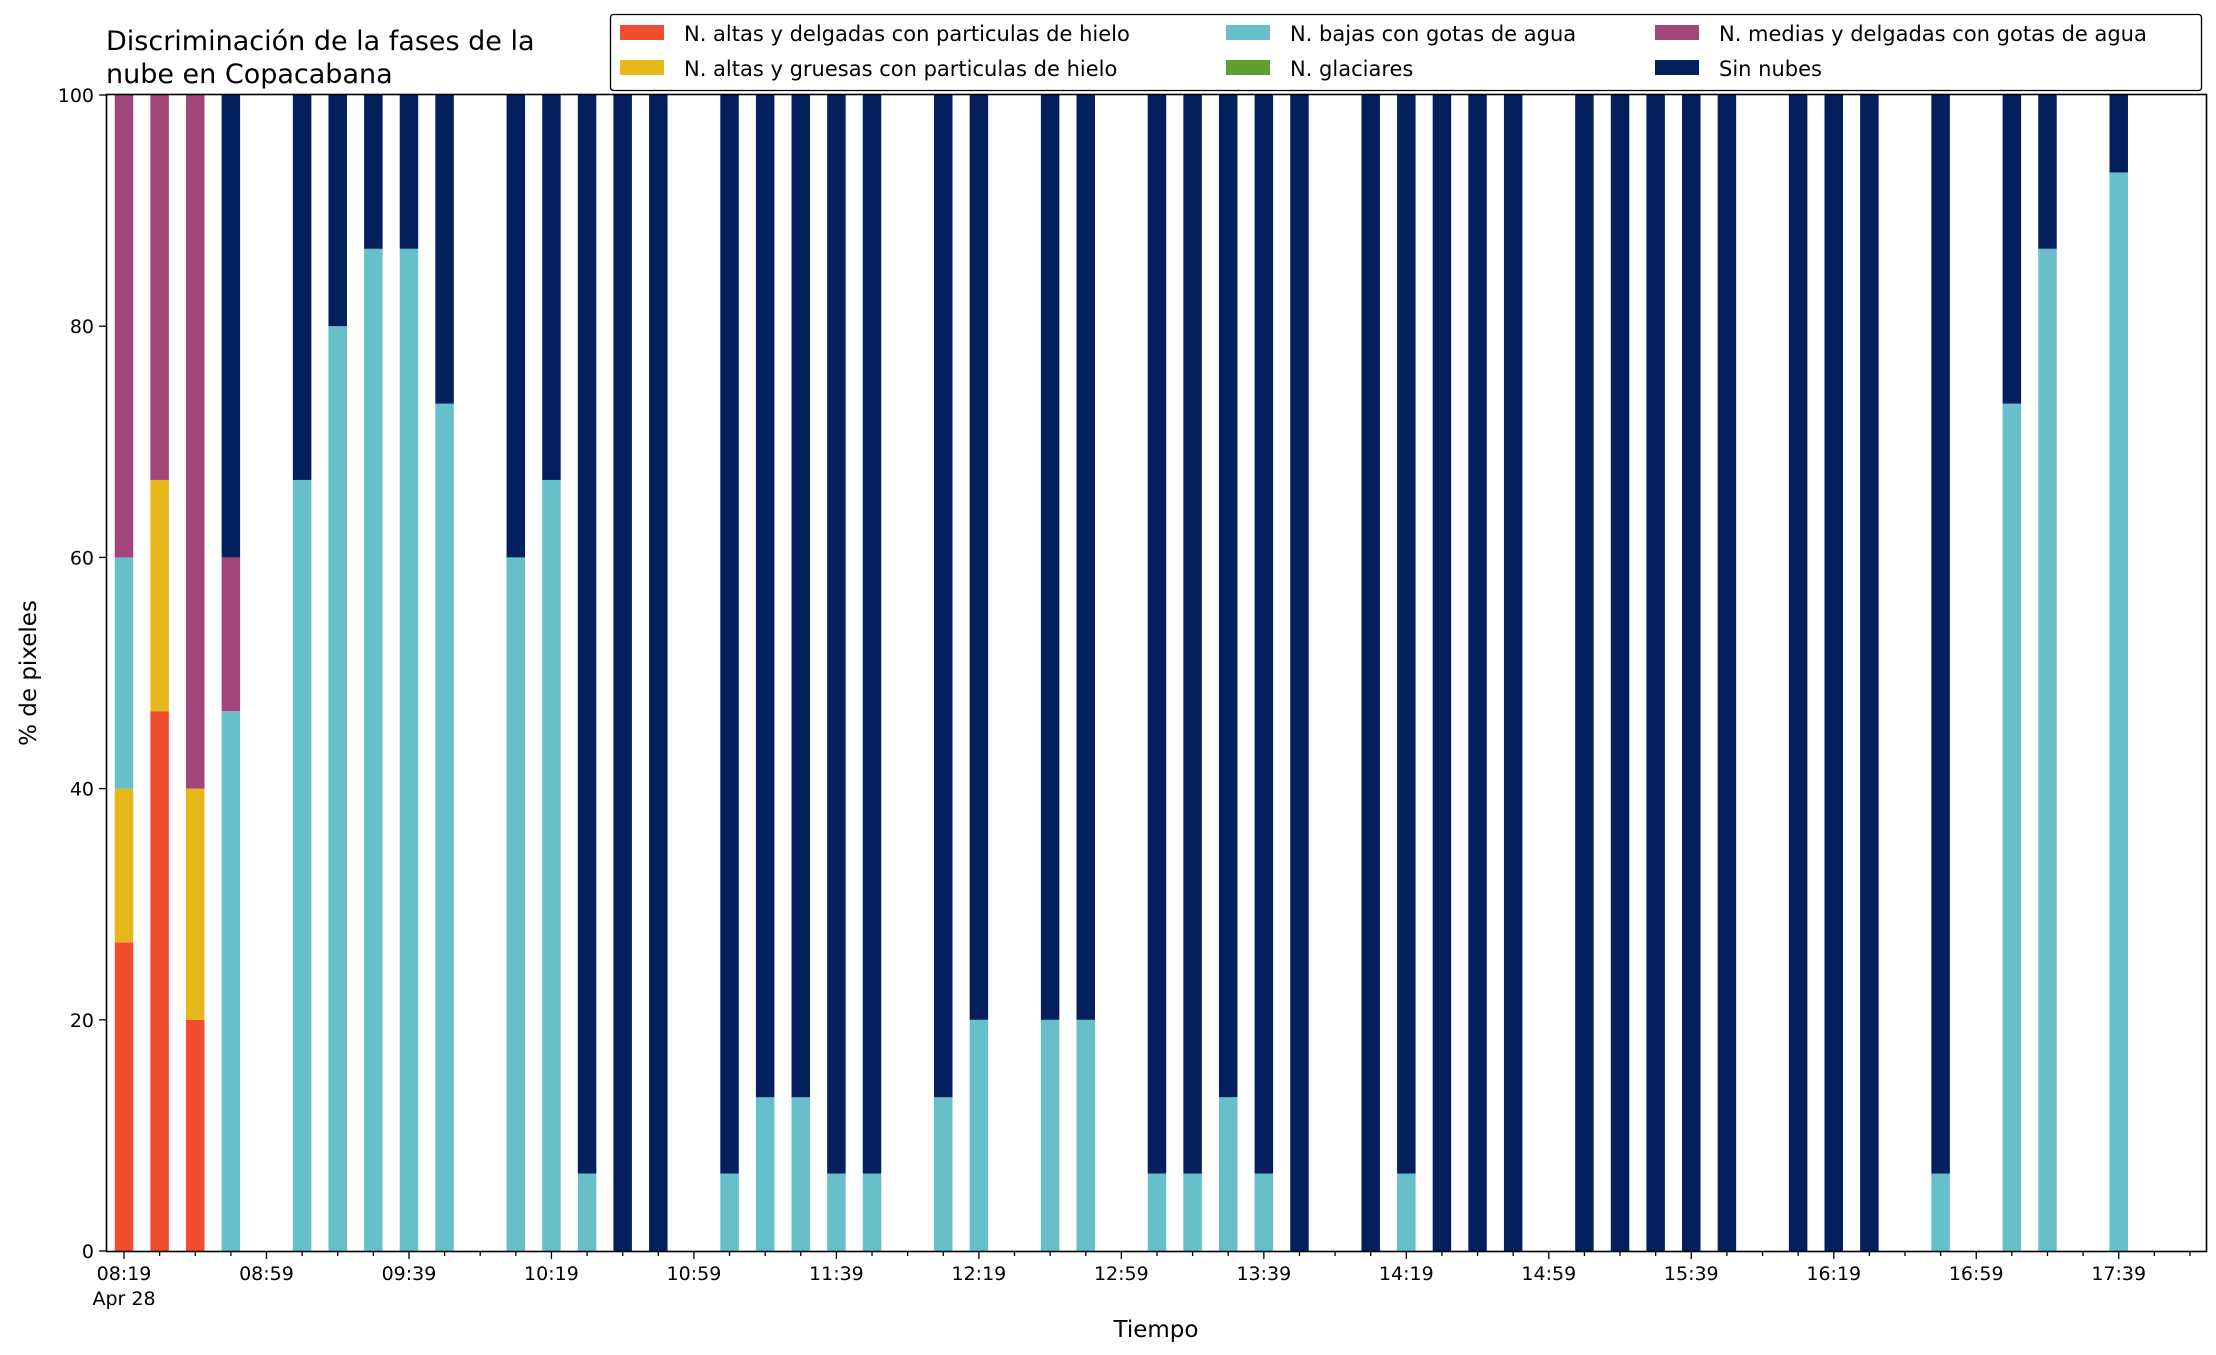 The width and height of the screenshot is (2216, 1355). What do you see at coordinates (1976, 1274) in the screenshot?
I see `x-tick-label: 16:59` at bounding box center [1976, 1274].